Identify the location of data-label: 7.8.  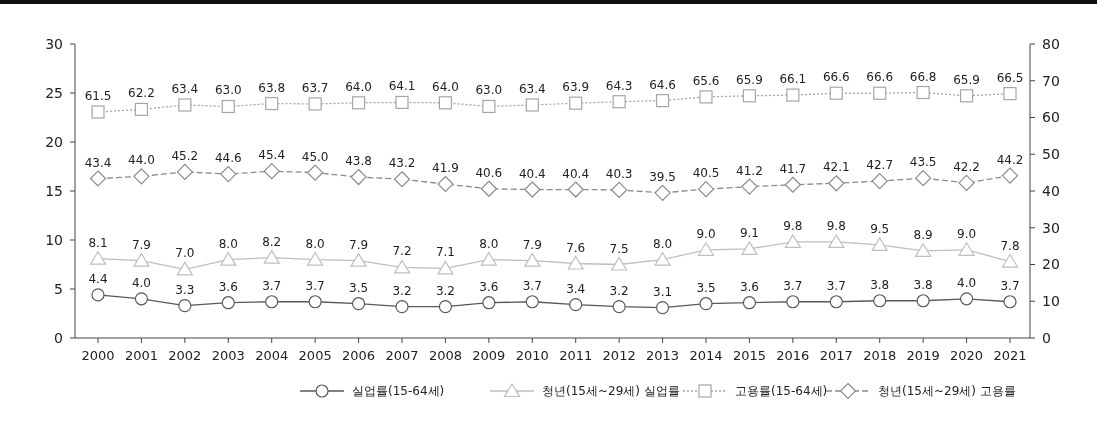
(1010, 245).